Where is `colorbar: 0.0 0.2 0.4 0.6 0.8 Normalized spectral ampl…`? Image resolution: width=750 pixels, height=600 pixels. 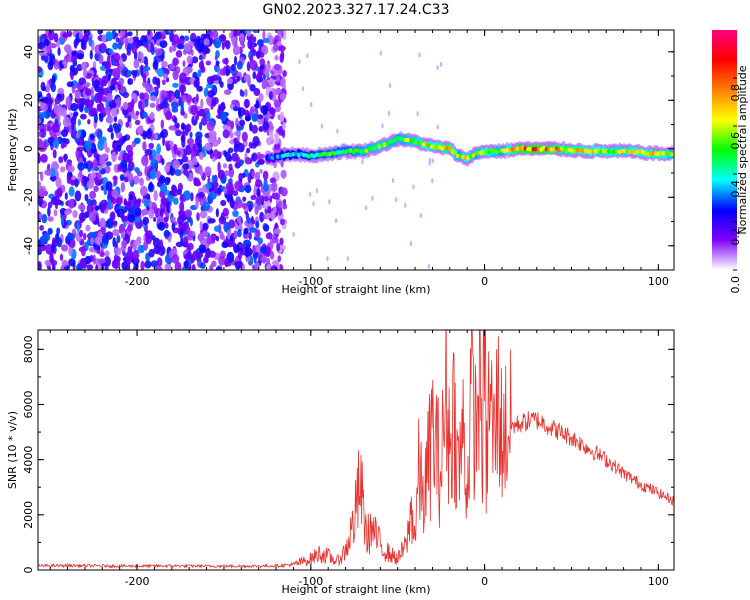
colorbar: 0.0 0.2 0.4 0.6 0.8 Normalized spectral ampl… is located at coordinates (730, 162).